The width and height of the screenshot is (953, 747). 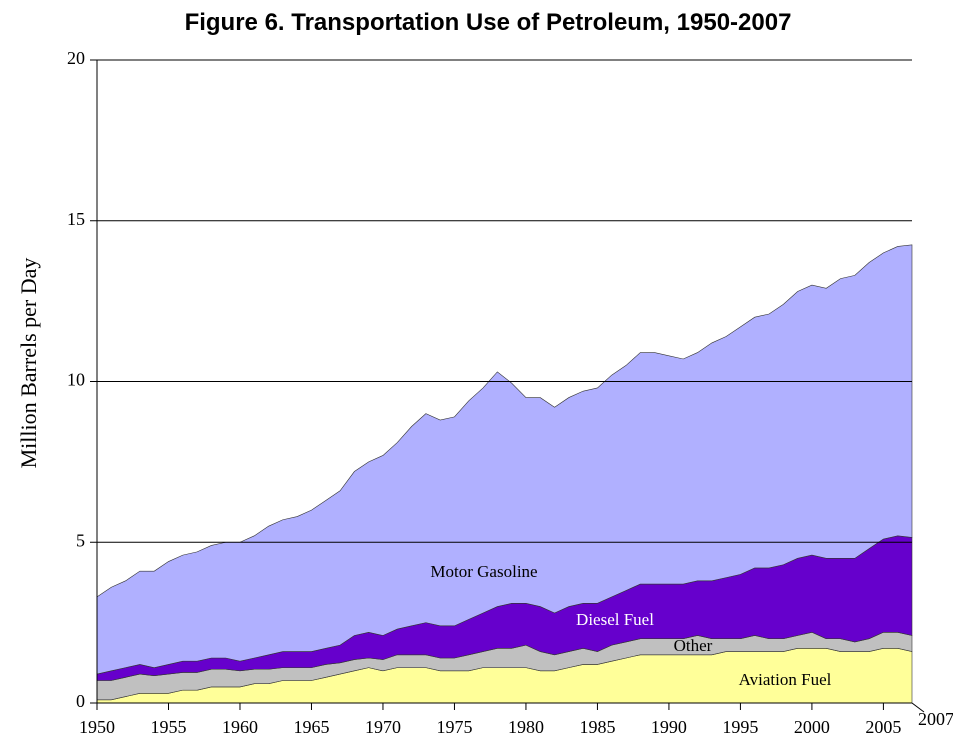 I want to click on series-label: Diesel Fuel, so click(x=615, y=619).